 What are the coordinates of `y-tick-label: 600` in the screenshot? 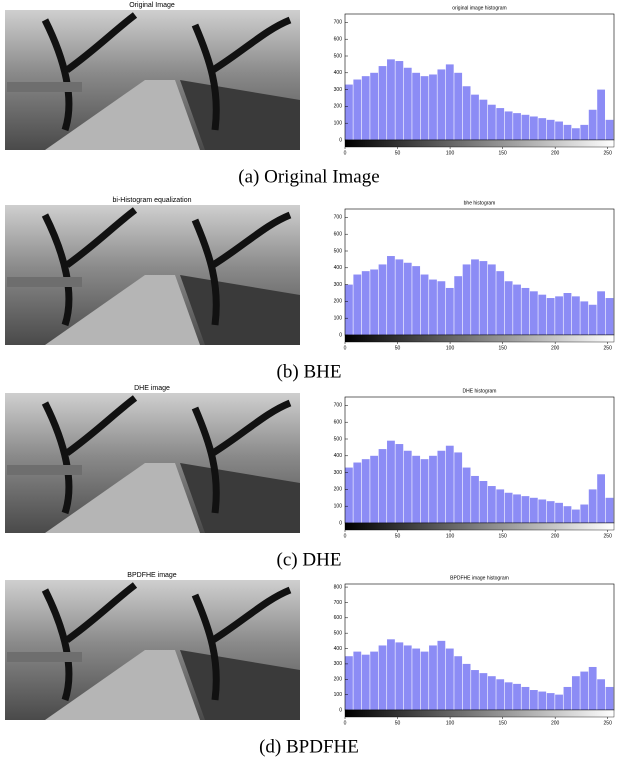 It's located at (338, 40).